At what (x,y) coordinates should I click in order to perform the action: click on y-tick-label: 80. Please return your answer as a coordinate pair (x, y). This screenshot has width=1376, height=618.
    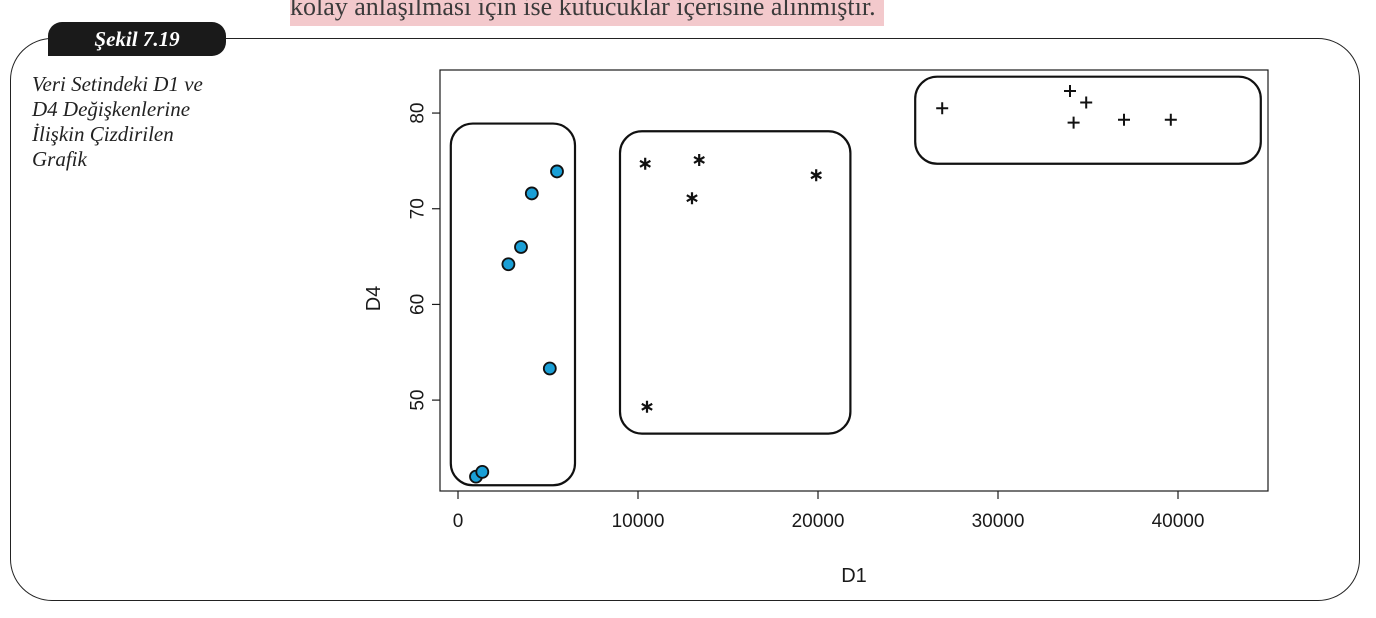
    Looking at the image, I should click on (418, 112).